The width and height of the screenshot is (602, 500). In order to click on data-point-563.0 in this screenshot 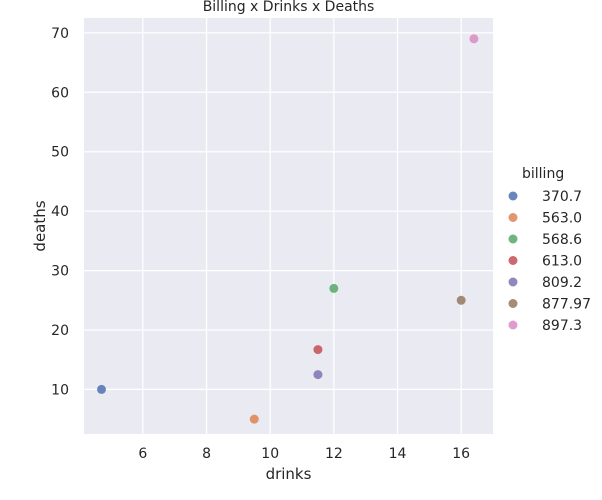, I will do `click(254, 419)`.